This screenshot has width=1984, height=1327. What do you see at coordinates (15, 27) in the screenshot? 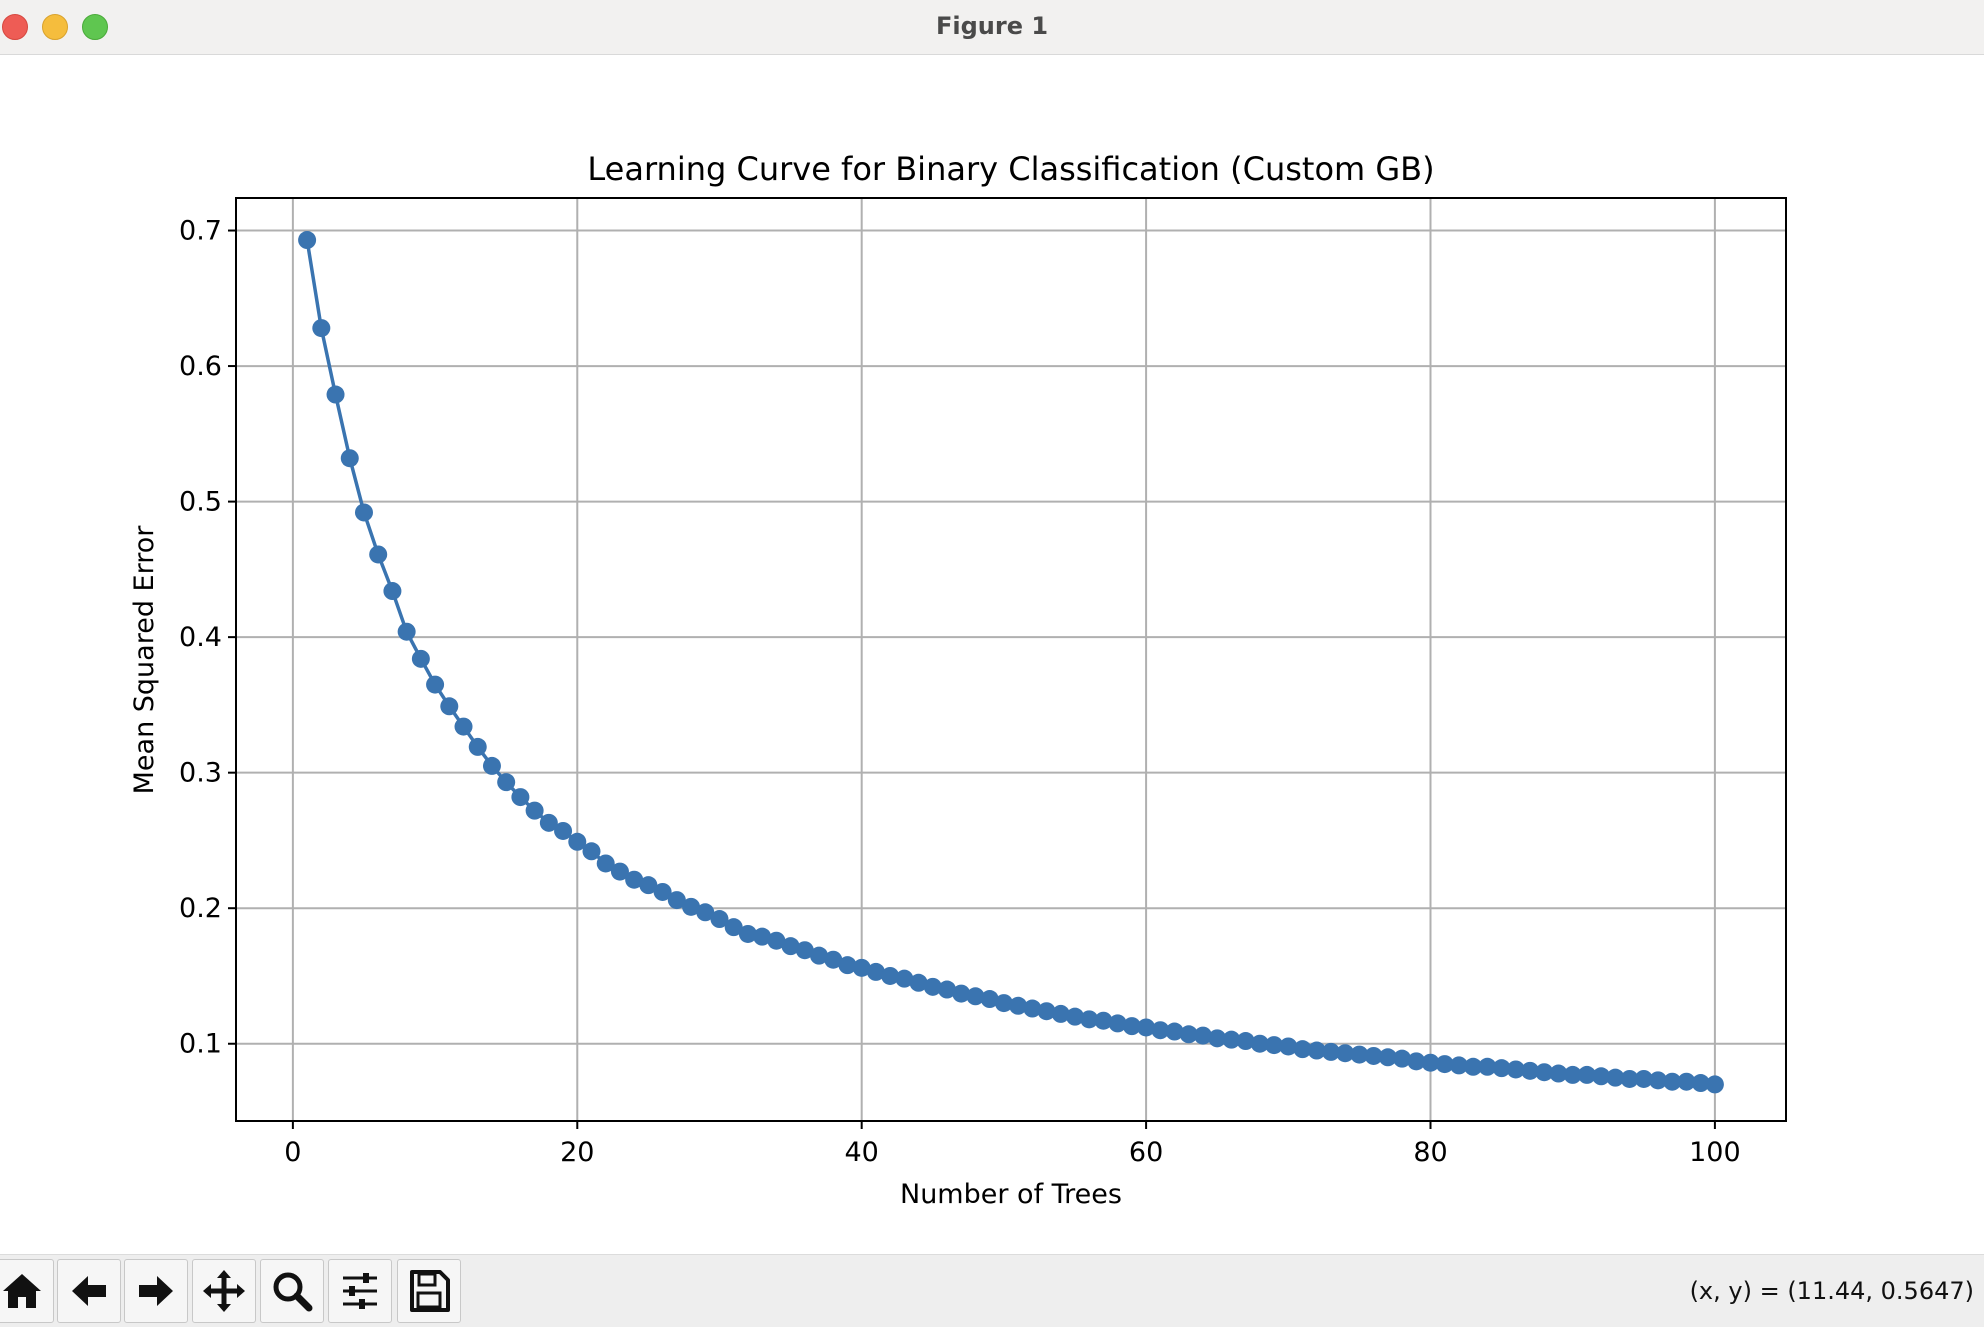
I see `close-window-button` at bounding box center [15, 27].